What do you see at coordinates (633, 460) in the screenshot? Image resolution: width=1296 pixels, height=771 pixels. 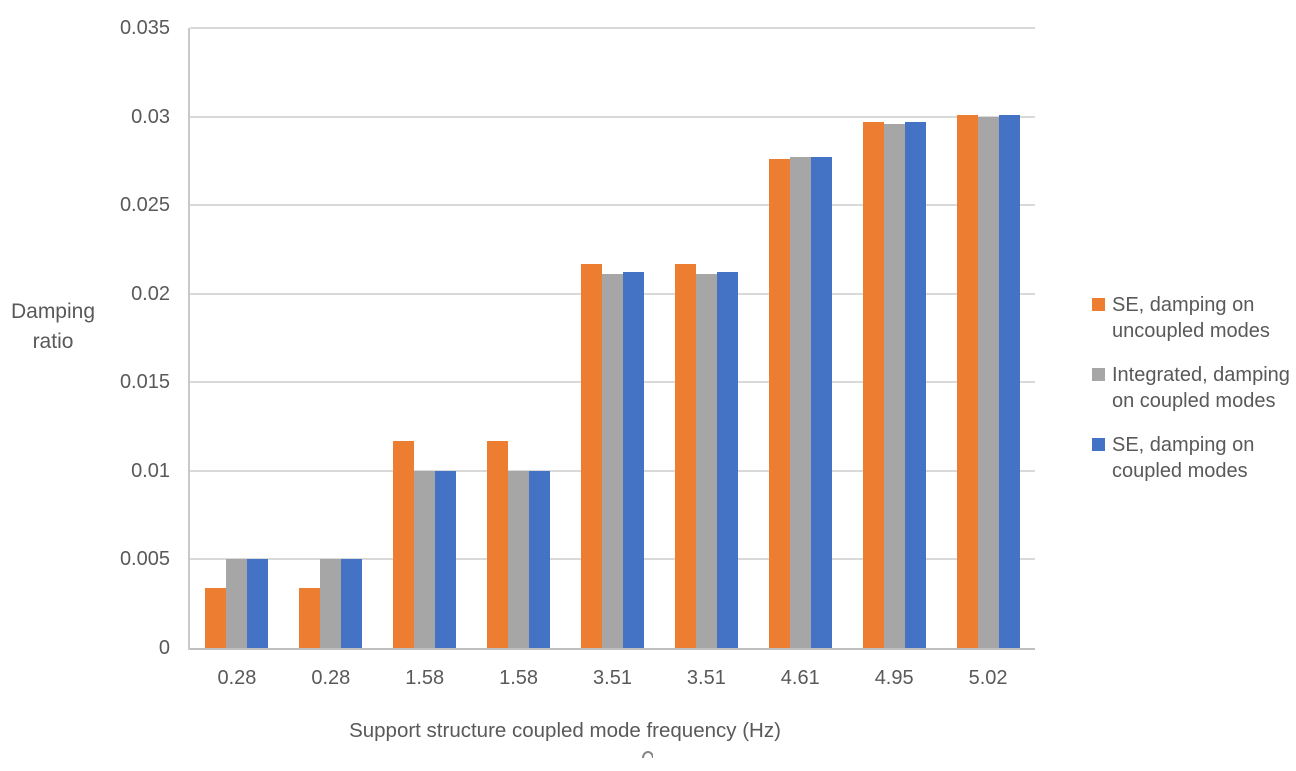 I see `bar-series3-cat5` at bounding box center [633, 460].